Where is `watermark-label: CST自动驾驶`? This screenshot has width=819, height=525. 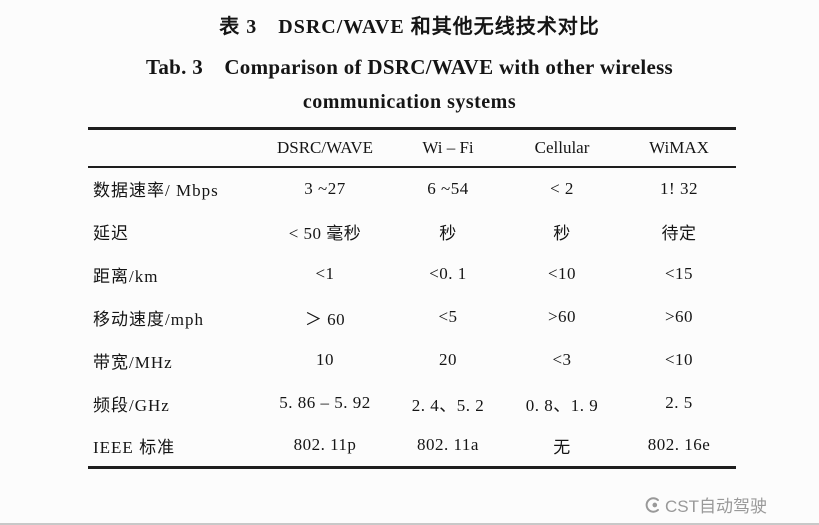
watermark-label: CST自动驾驶 is located at coordinates (716, 506).